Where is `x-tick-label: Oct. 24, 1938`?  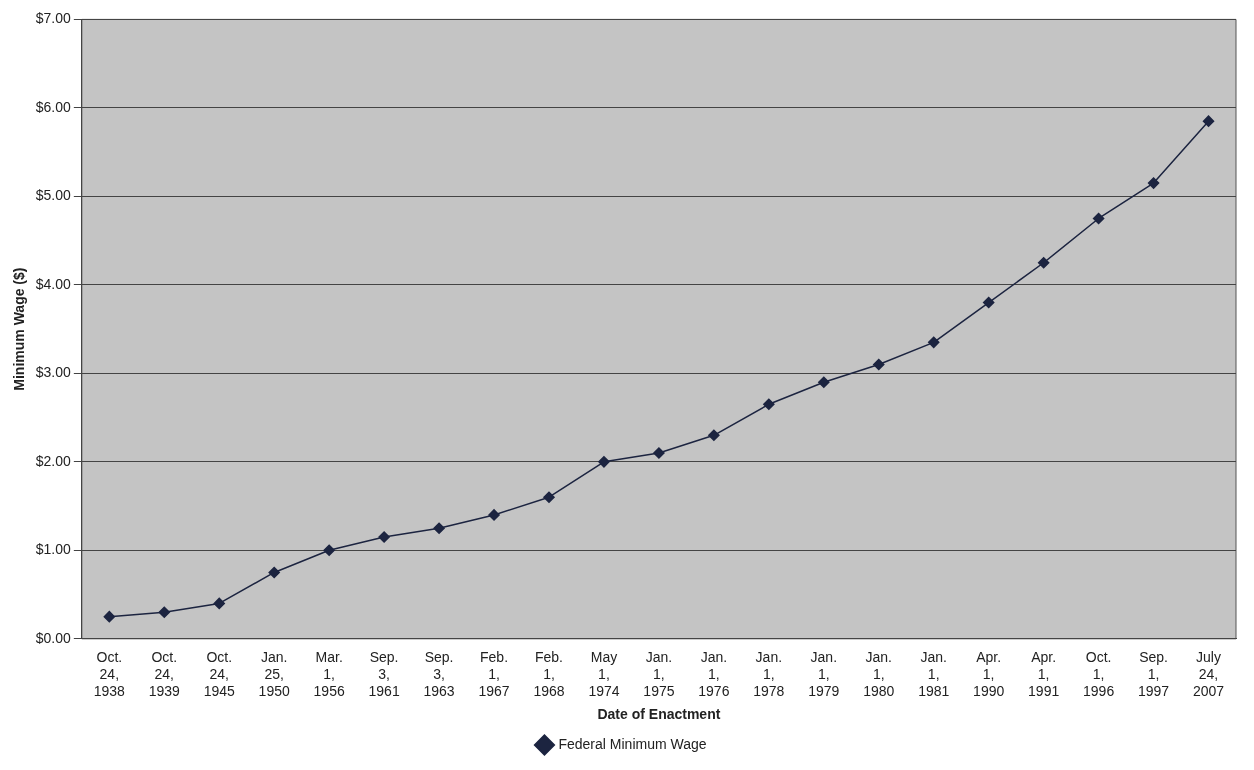 x-tick-label: Oct. 24, 1938 is located at coordinates (109, 674).